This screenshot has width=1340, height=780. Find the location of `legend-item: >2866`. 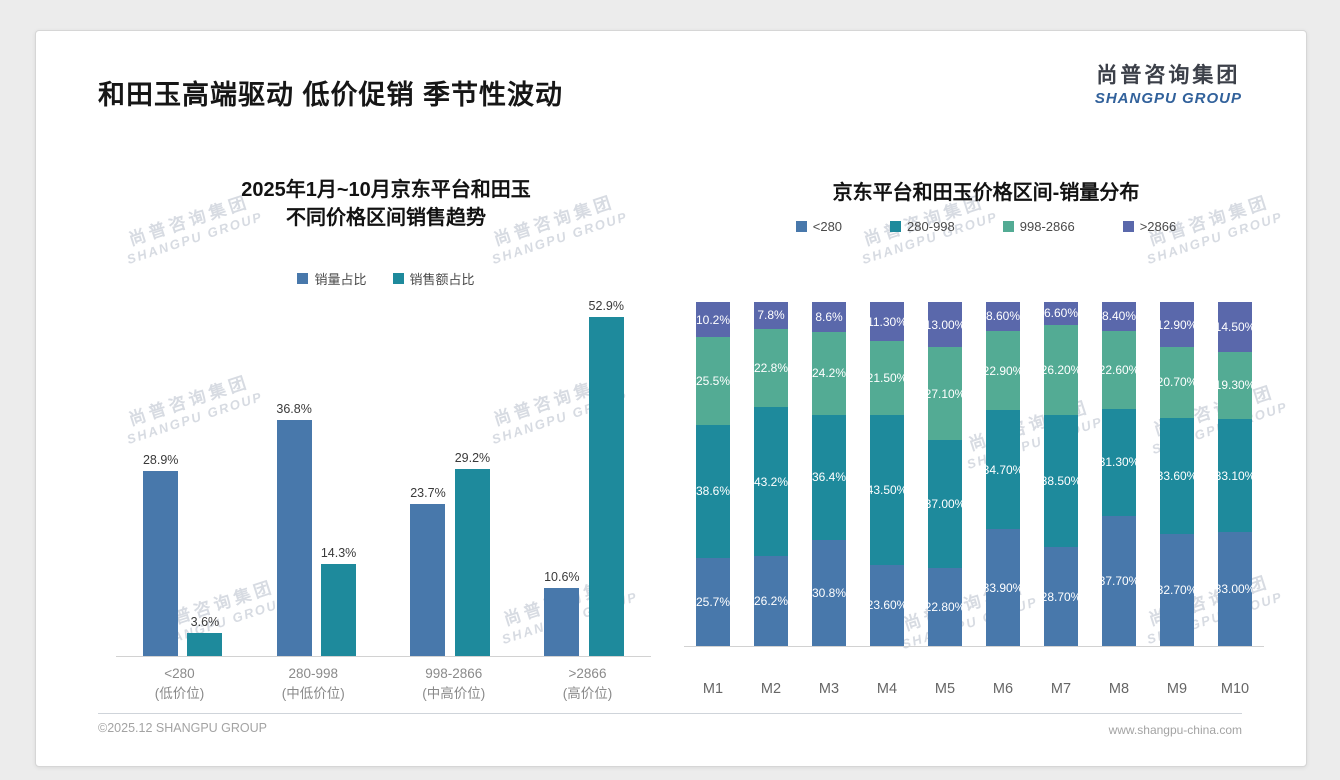

legend-item: >2866 is located at coordinates (1149, 226).